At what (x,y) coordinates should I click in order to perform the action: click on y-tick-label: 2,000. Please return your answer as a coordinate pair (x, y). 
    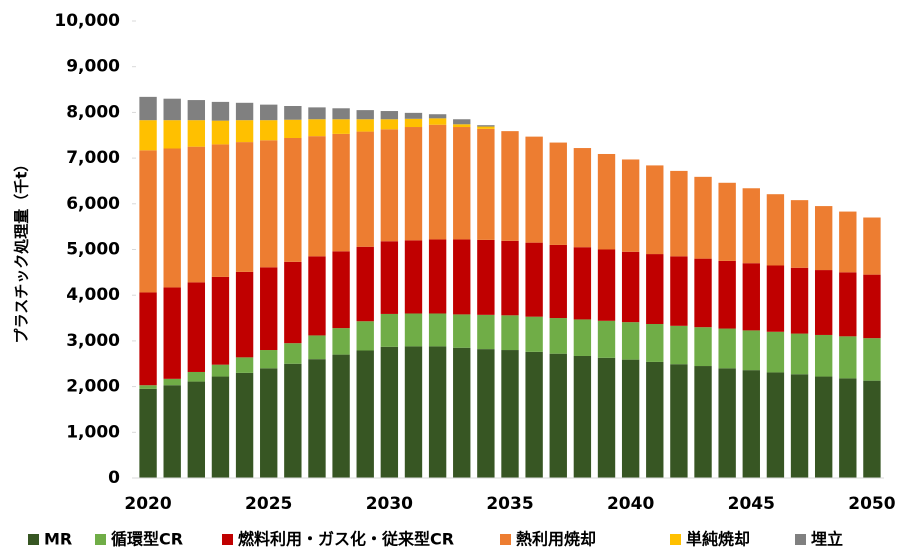
    Looking at the image, I should click on (93, 387).